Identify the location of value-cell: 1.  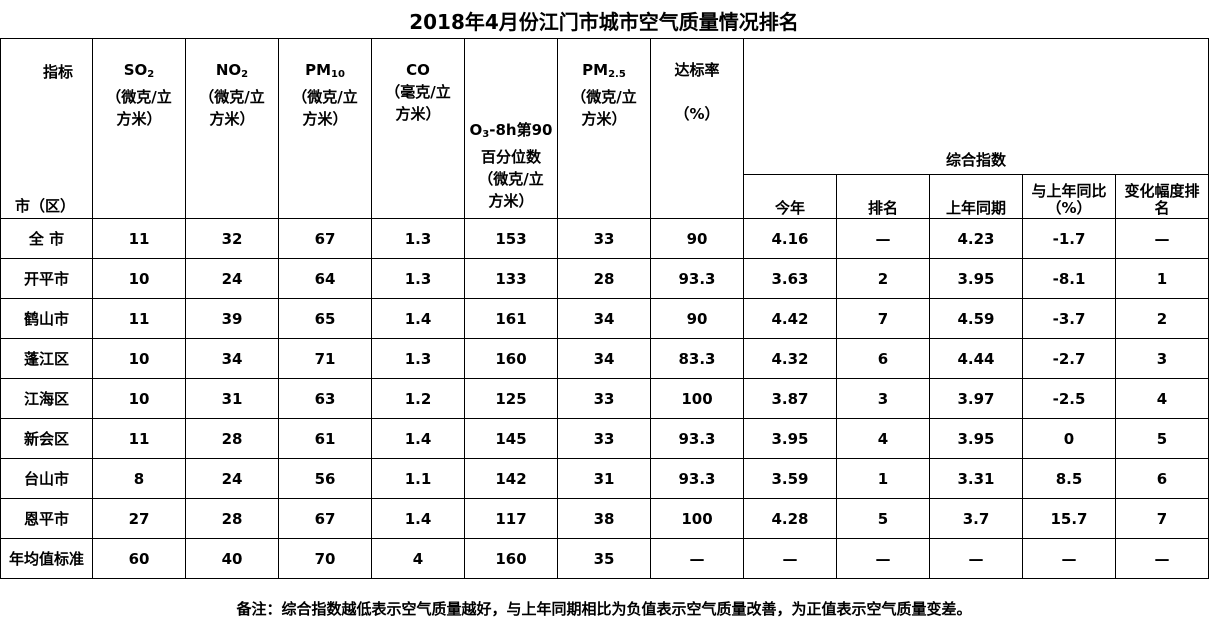
(883, 478).